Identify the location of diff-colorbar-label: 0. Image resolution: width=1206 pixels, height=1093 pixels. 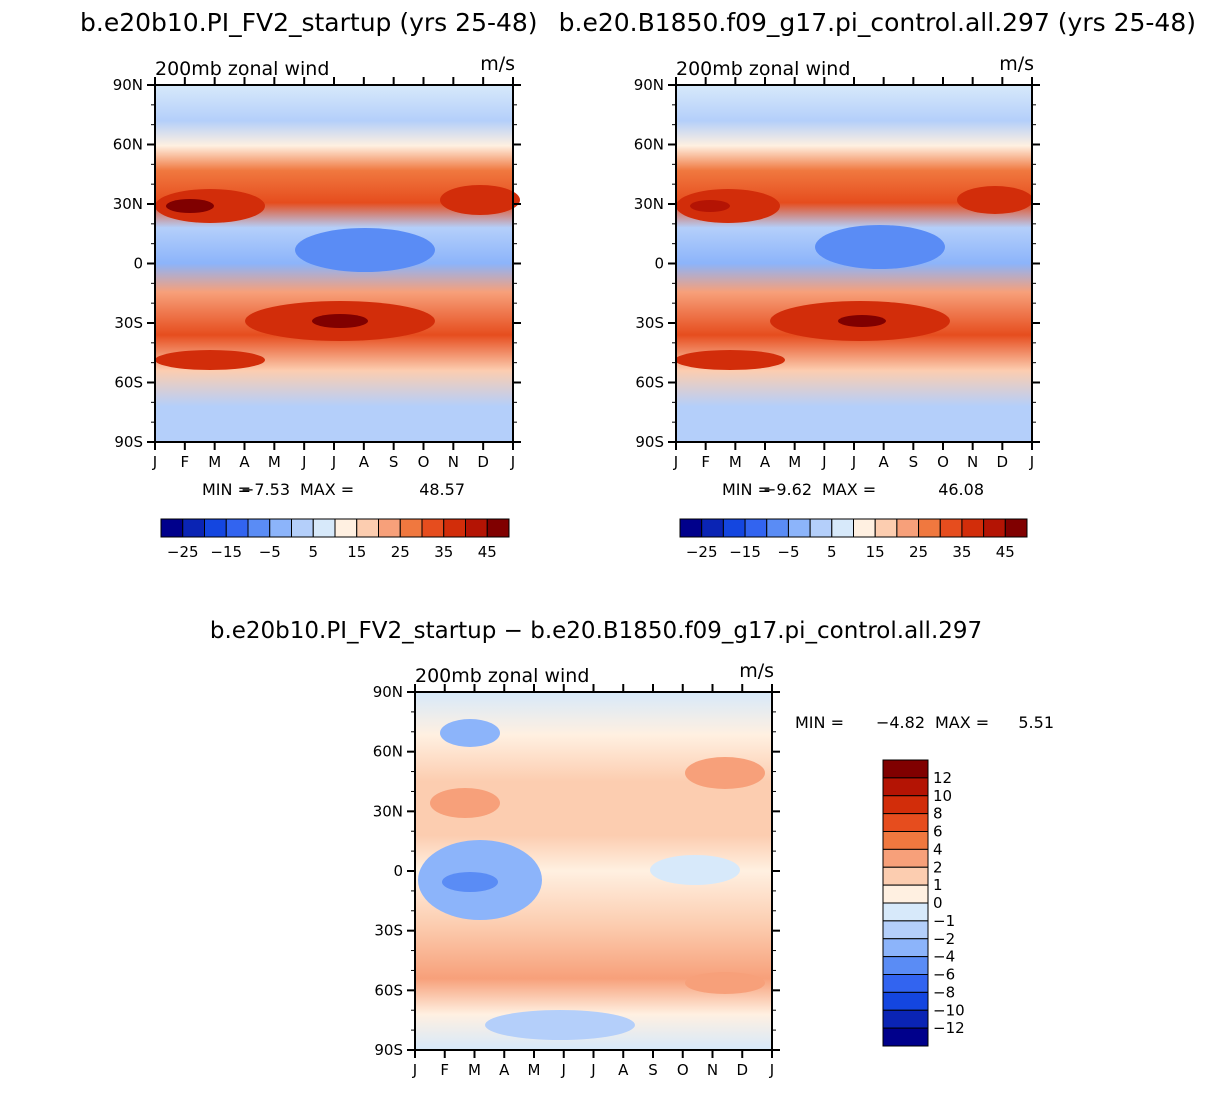
(938, 903).